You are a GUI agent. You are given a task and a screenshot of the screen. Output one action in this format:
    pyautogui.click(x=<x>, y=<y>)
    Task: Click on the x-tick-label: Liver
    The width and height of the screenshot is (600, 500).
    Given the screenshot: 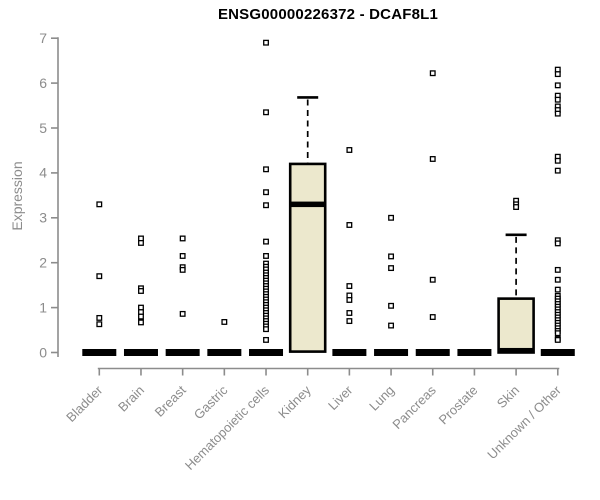 What is the action you would take?
    pyautogui.click(x=340, y=397)
    